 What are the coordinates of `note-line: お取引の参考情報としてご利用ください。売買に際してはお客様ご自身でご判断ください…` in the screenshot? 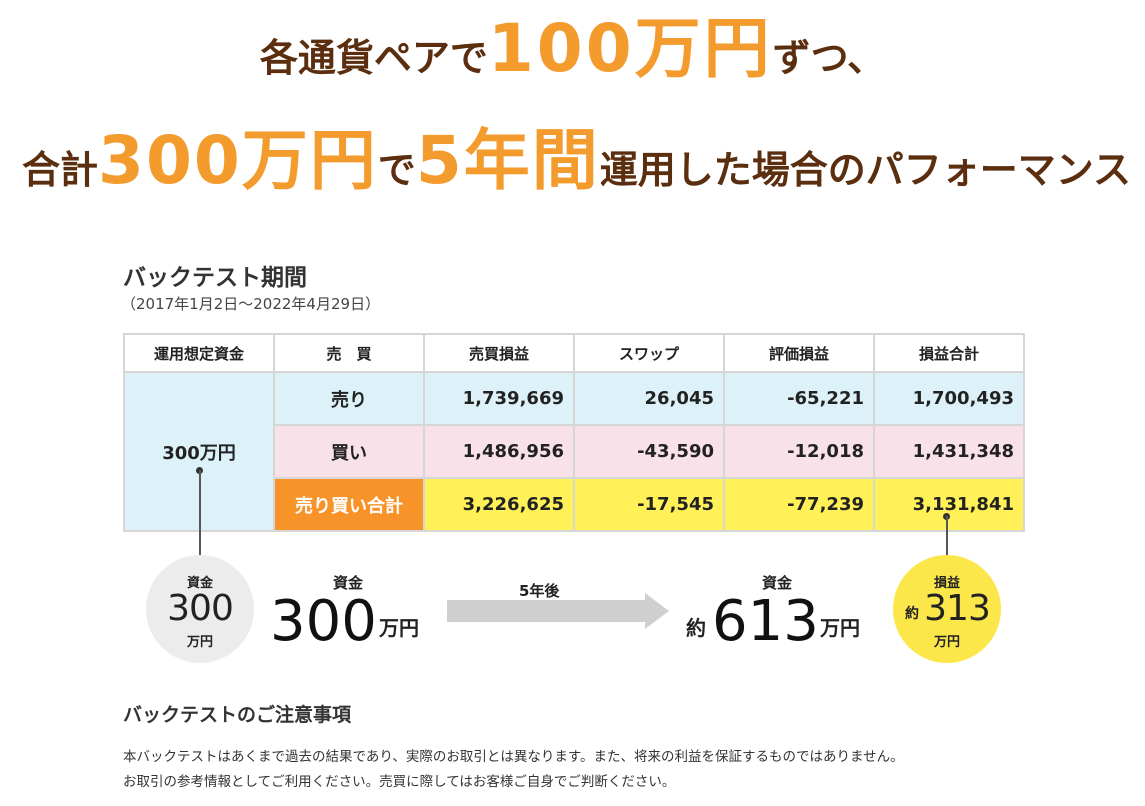 It's located at (399, 782).